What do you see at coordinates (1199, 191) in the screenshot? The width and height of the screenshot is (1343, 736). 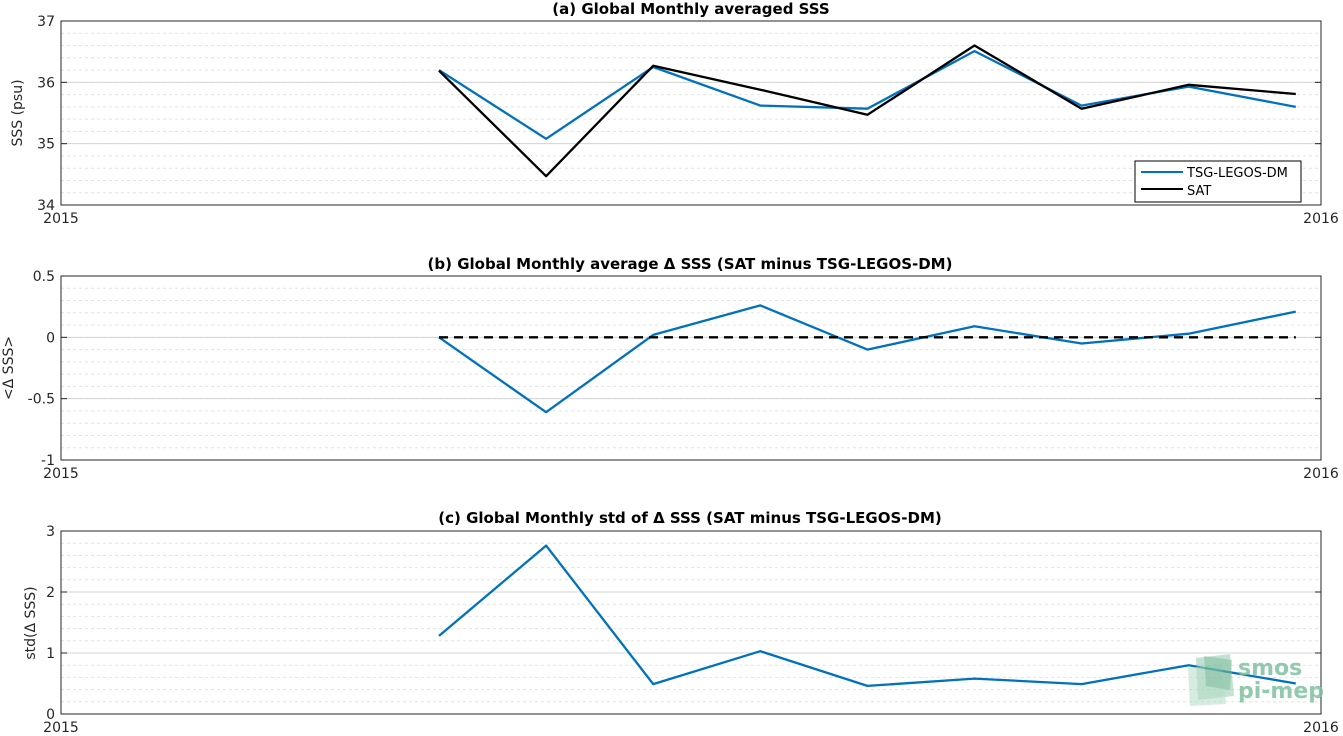 I see `legend-label-sat: SAT` at bounding box center [1199, 191].